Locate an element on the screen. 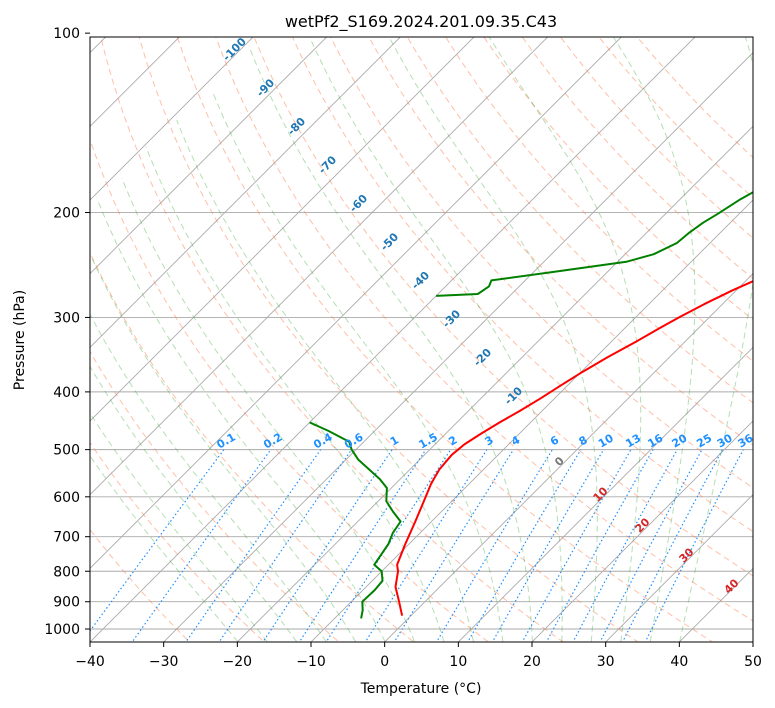 The height and width of the screenshot is (708, 775). y-tick-label: 200 is located at coordinates (66, 214).